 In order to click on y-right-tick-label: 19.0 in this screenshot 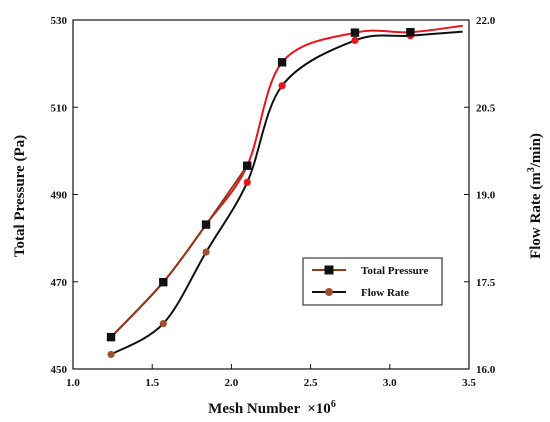, I will do `click(486, 196)`.